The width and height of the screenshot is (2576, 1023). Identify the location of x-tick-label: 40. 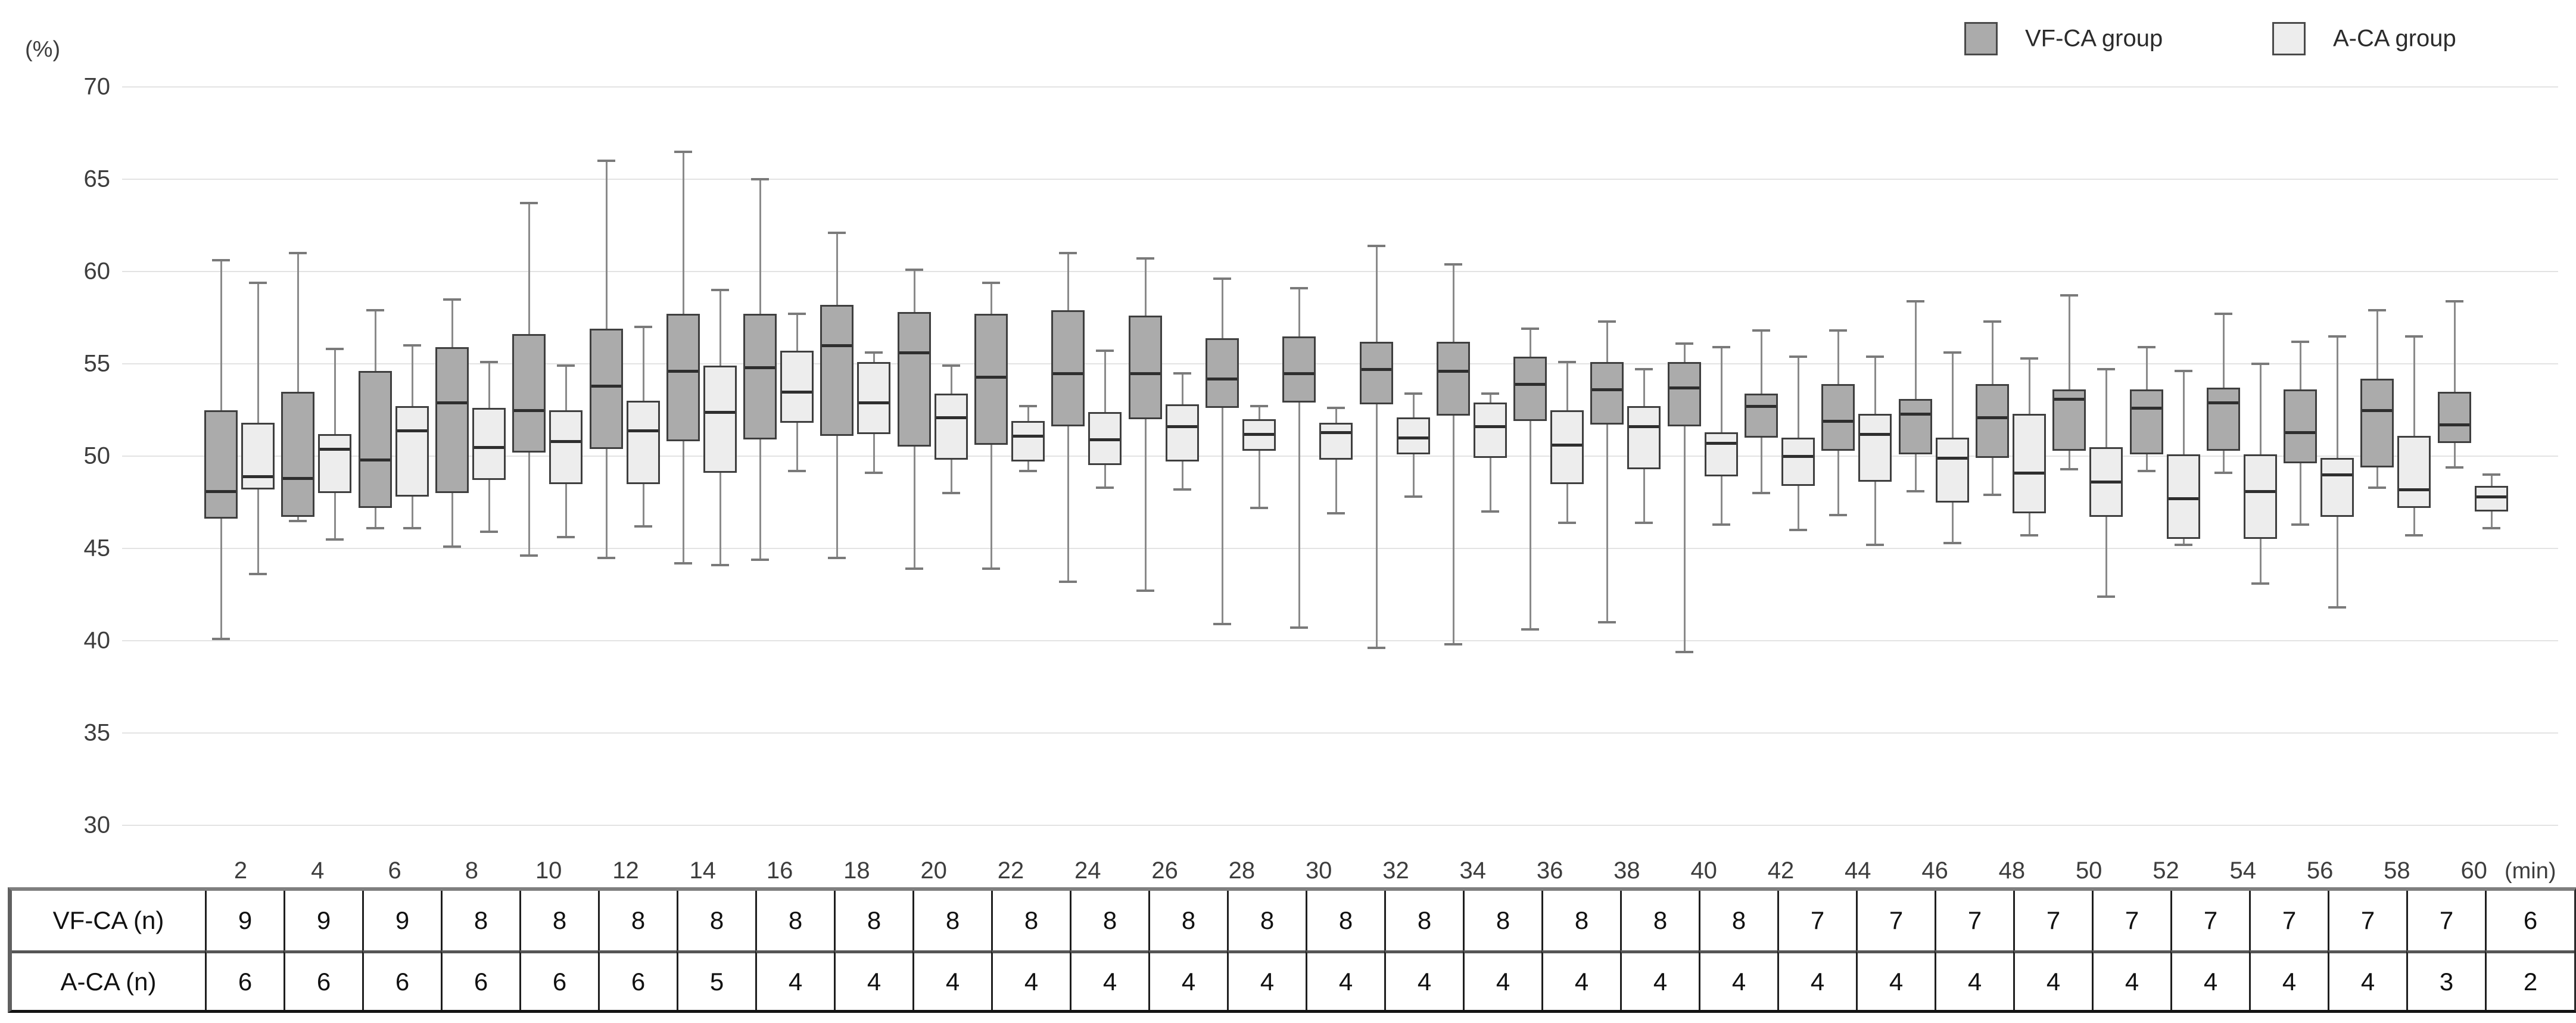
(1703, 870).